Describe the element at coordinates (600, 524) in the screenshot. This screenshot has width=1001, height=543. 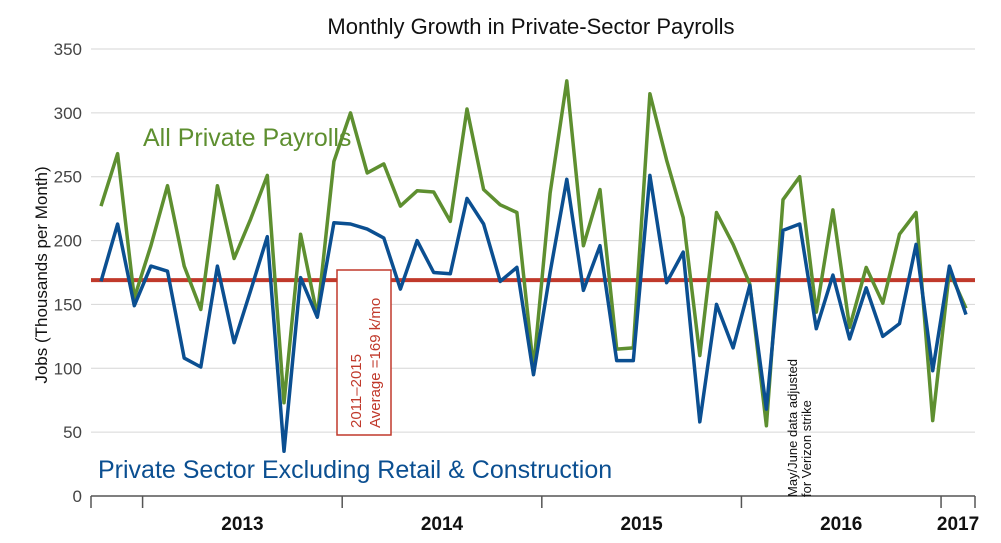
I see `x-tick-labels: 2013 2014 2015 2016 2017` at that location.